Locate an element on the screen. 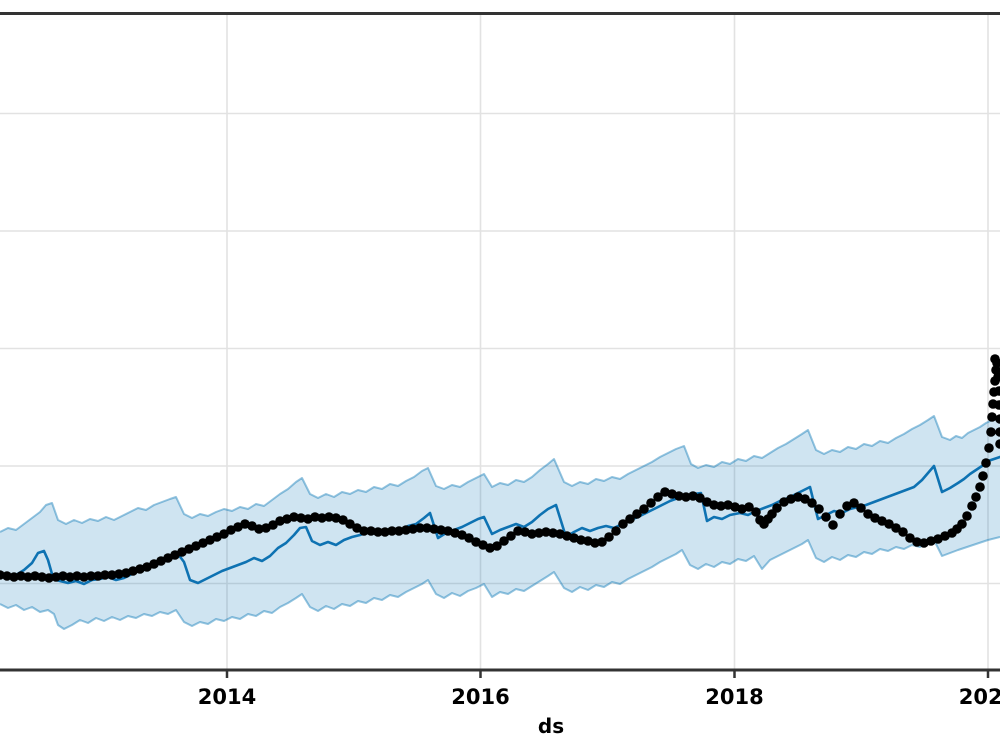 This screenshot has height=751, width=1000. x-axis-ticks is located at coordinates (607, 674).